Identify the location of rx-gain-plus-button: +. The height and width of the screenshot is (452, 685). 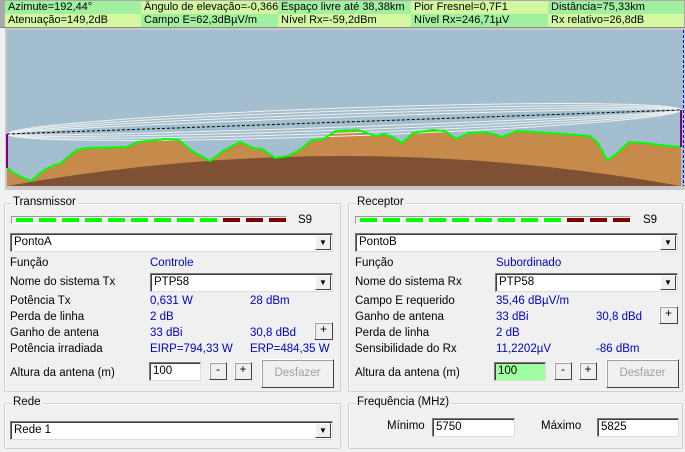
(668, 315).